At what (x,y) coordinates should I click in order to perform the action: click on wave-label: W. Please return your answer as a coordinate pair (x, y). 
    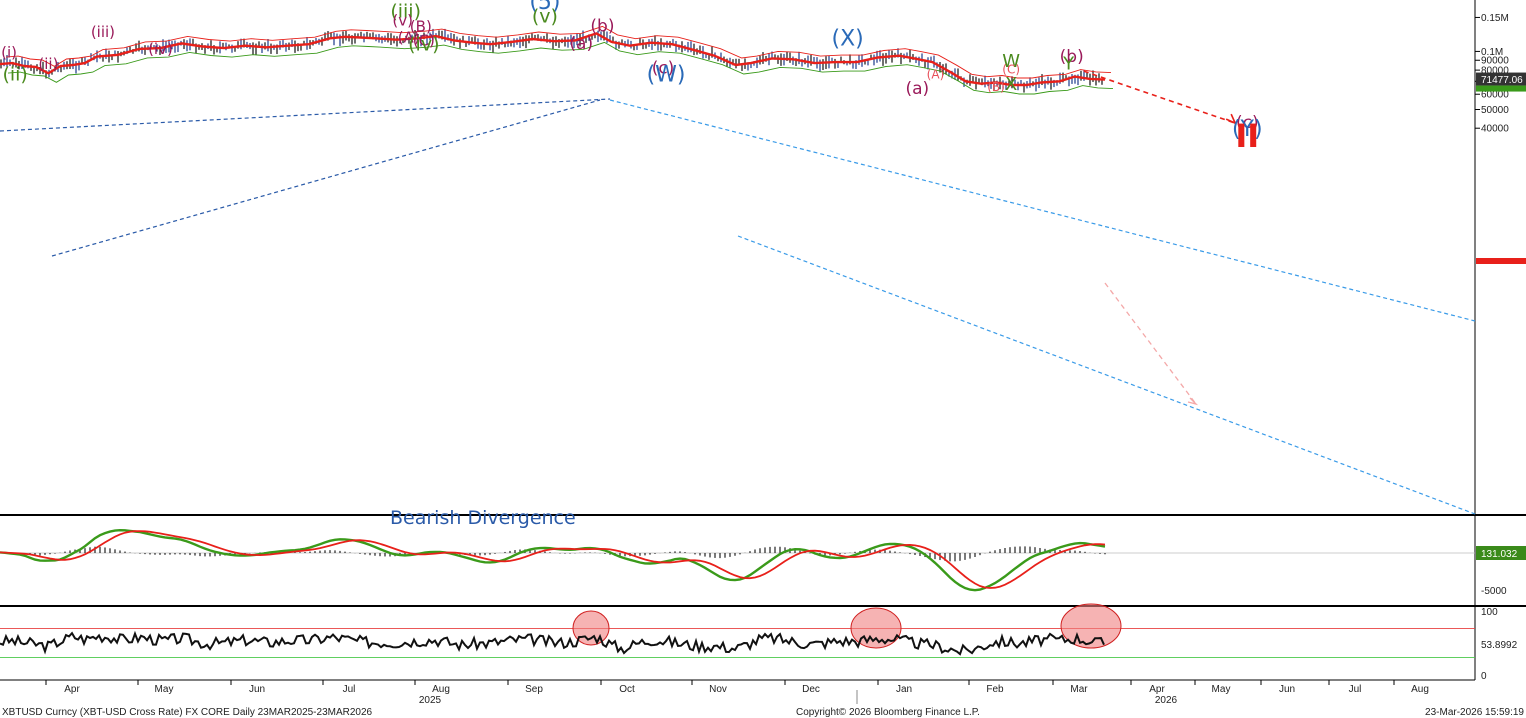
    Looking at the image, I should click on (1011, 61).